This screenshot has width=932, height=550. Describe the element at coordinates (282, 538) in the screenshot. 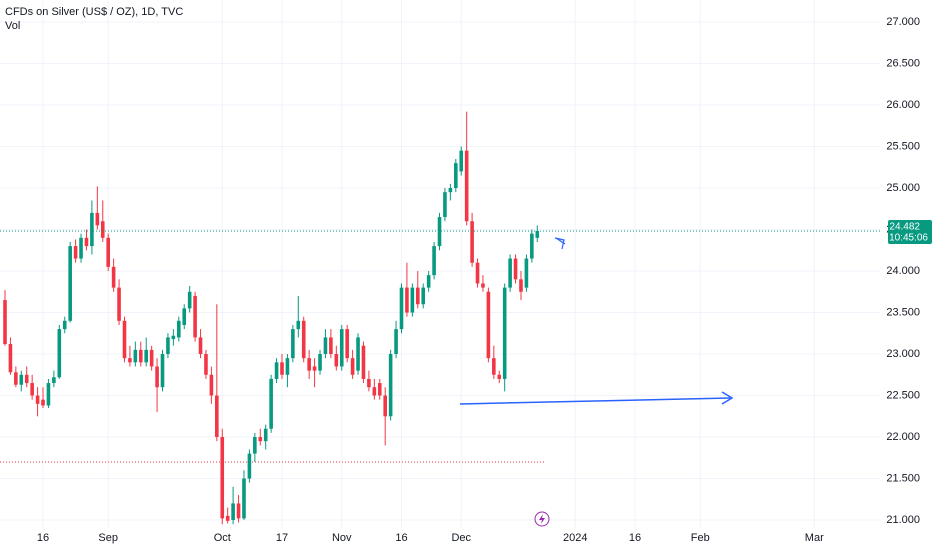

I see `x-tick-label: 17` at that location.